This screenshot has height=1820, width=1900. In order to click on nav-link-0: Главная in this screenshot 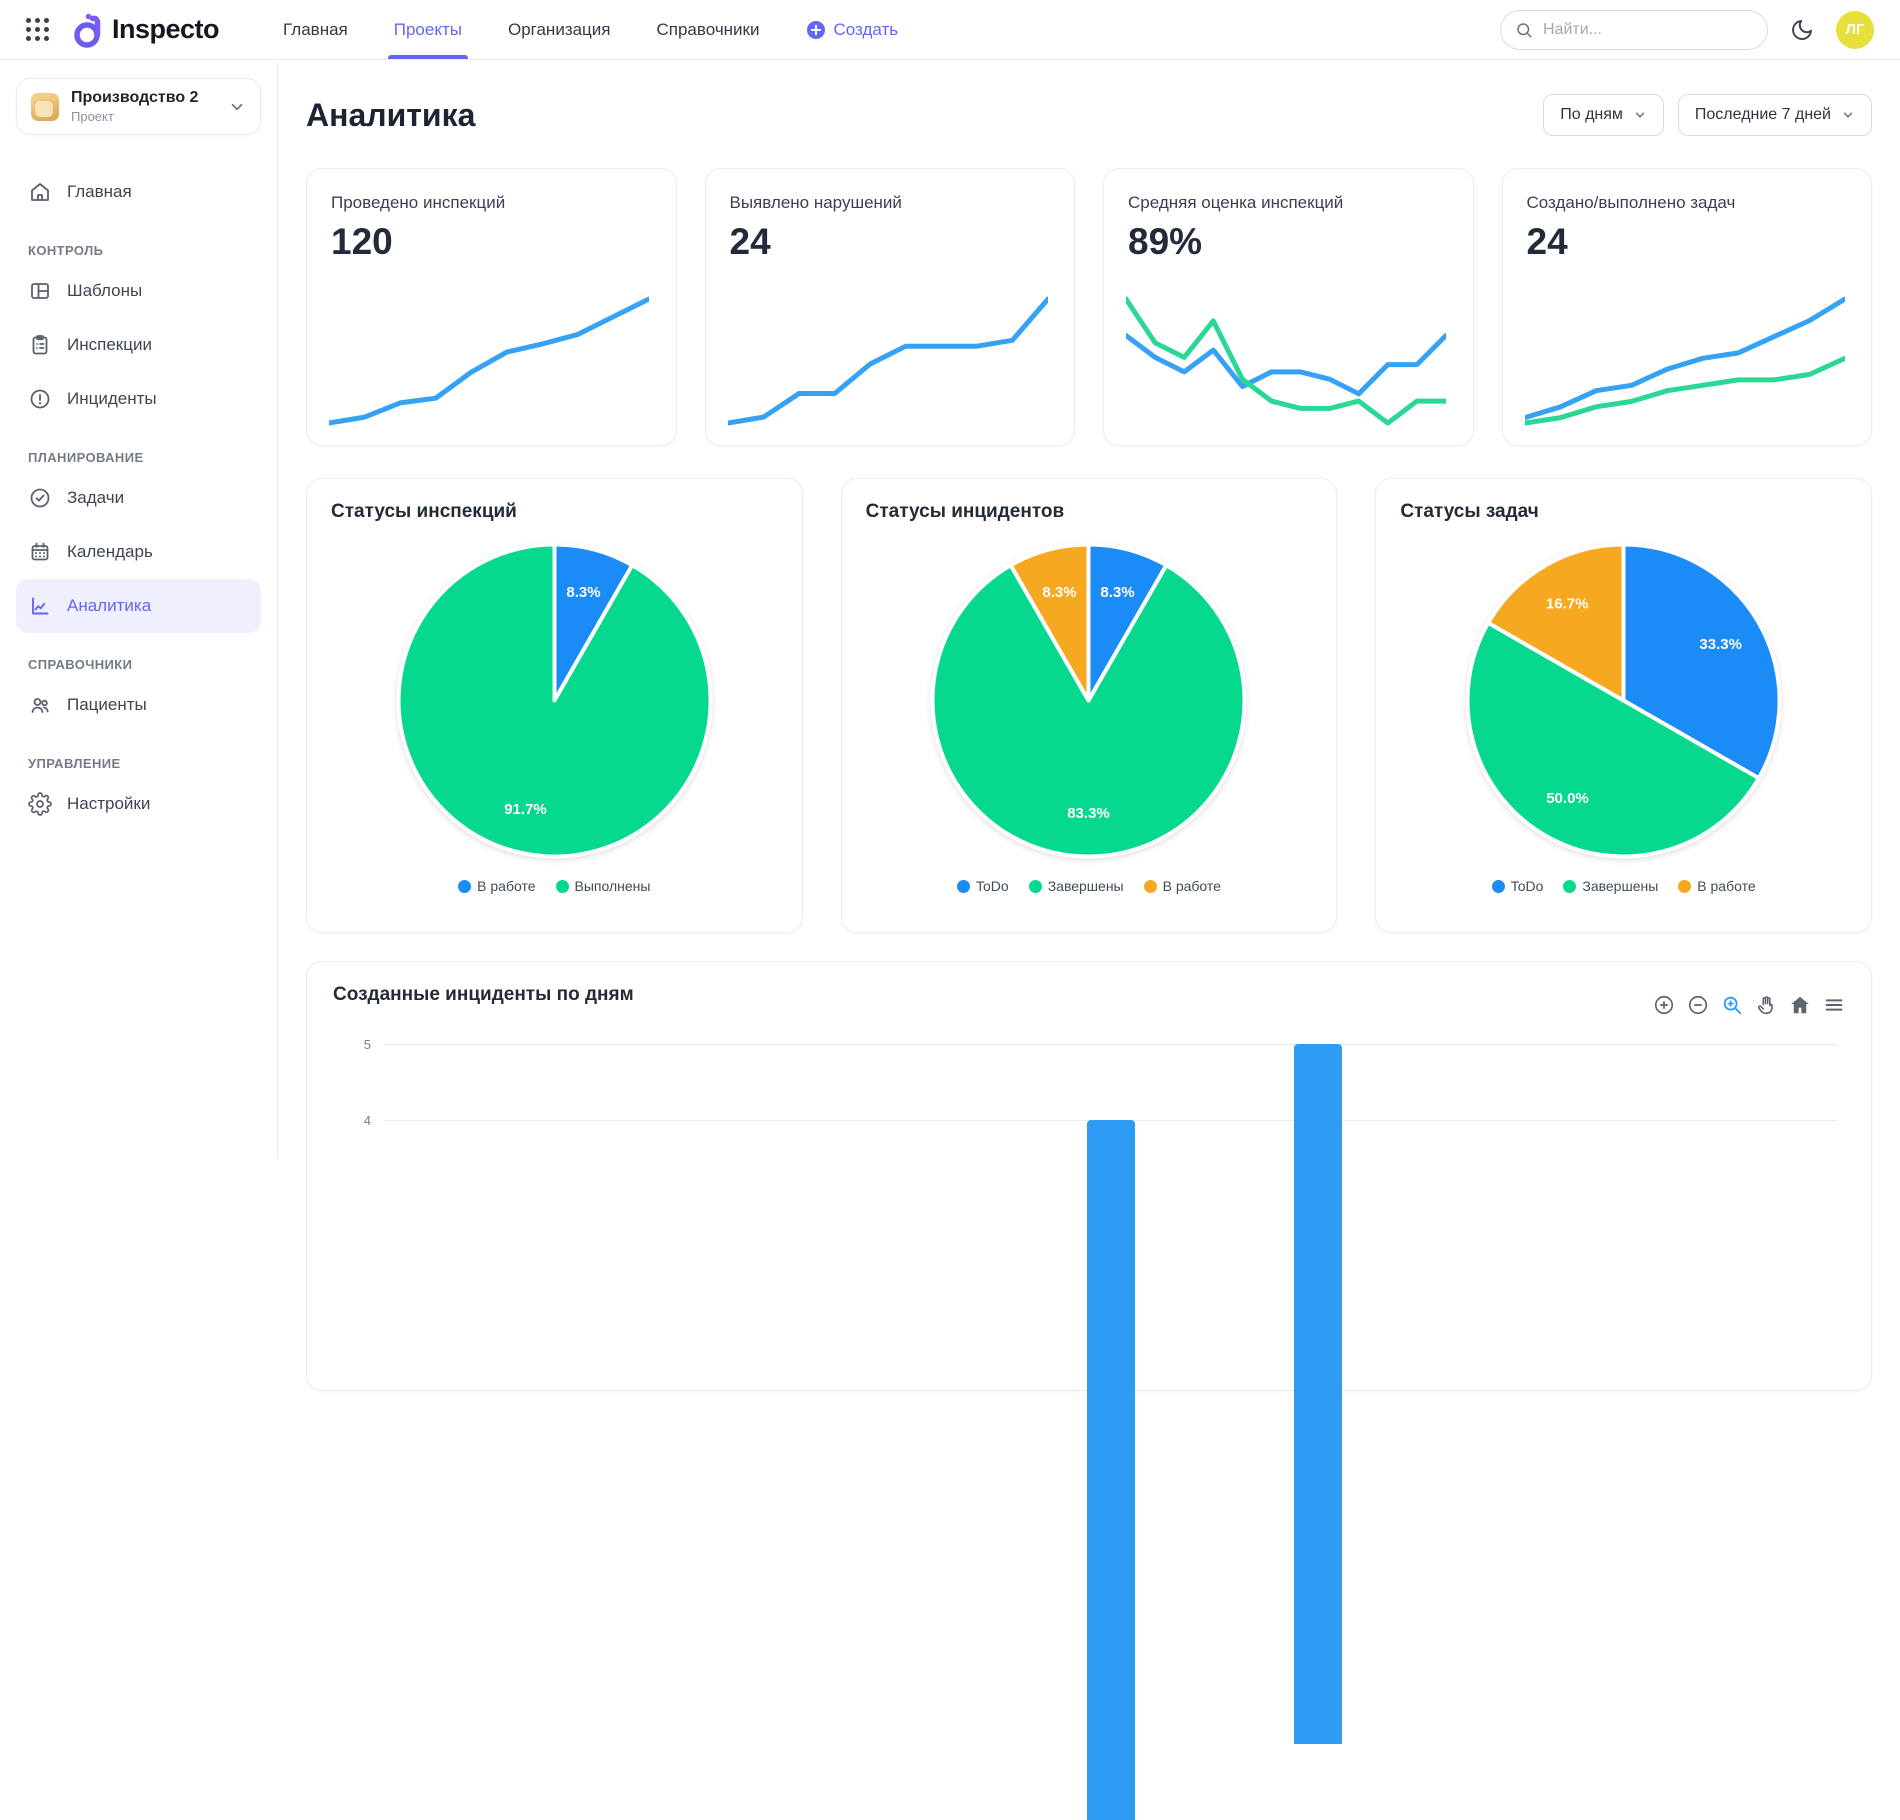, I will do `click(315, 29)`.